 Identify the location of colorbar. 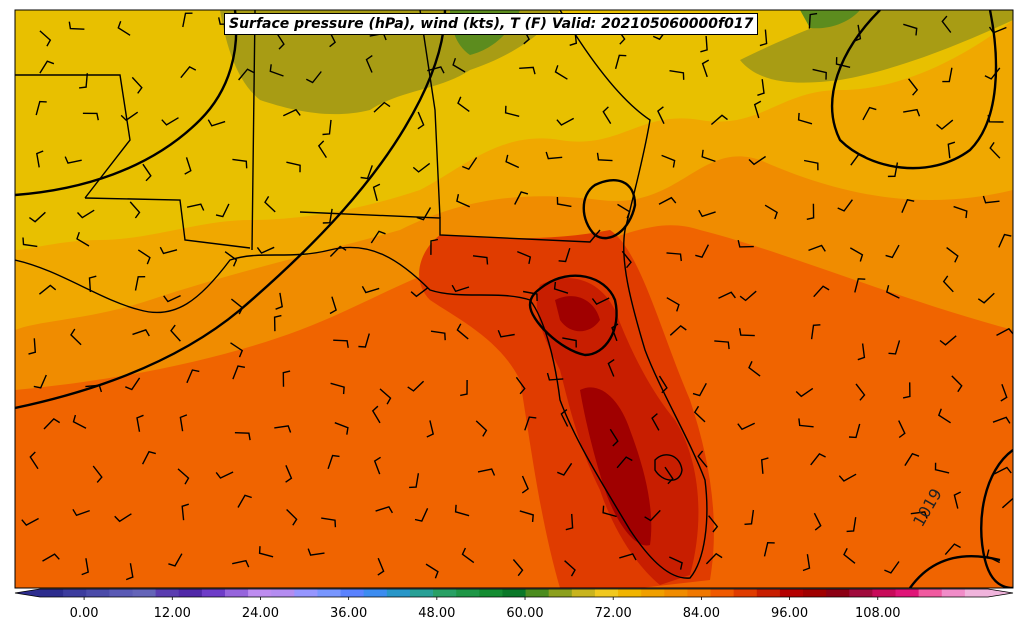
(514, 594).